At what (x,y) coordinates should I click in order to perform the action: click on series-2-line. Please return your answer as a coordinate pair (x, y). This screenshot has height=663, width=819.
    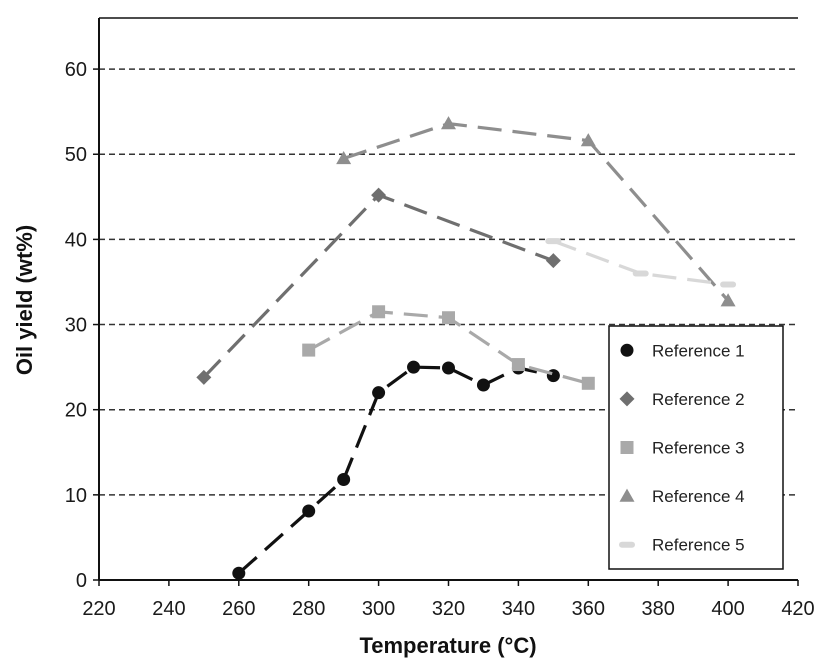
    Looking at the image, I should click on (378, 286).